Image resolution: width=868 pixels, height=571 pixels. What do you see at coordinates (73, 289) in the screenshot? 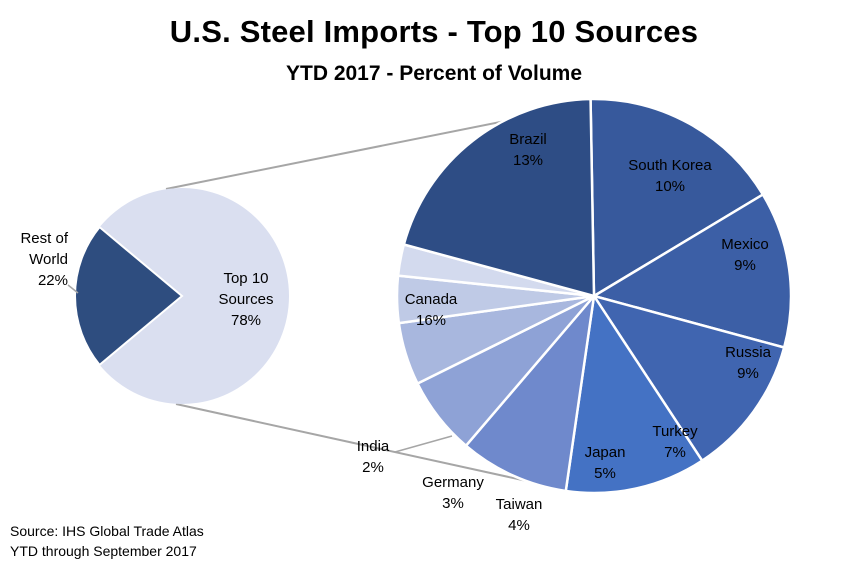
I see `leader-rest-of-world` at bounding box center [73, 289].